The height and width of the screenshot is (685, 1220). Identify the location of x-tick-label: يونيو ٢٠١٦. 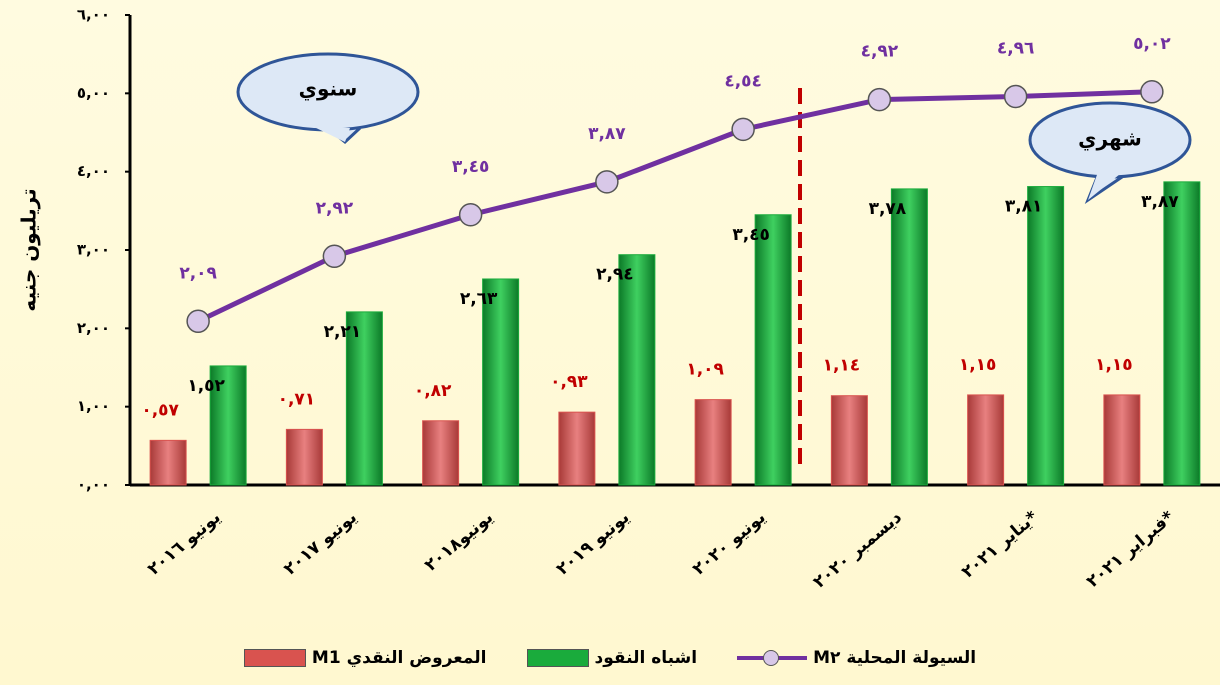
(184, 543).